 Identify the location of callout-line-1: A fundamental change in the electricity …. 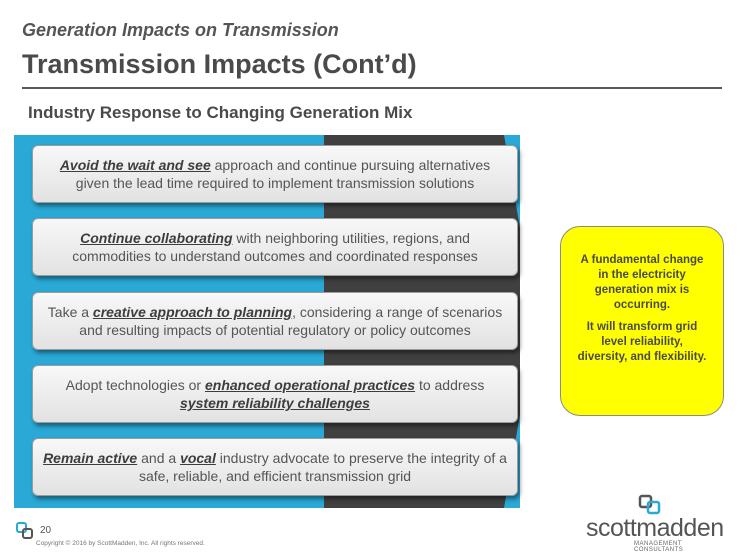
(642, 282).